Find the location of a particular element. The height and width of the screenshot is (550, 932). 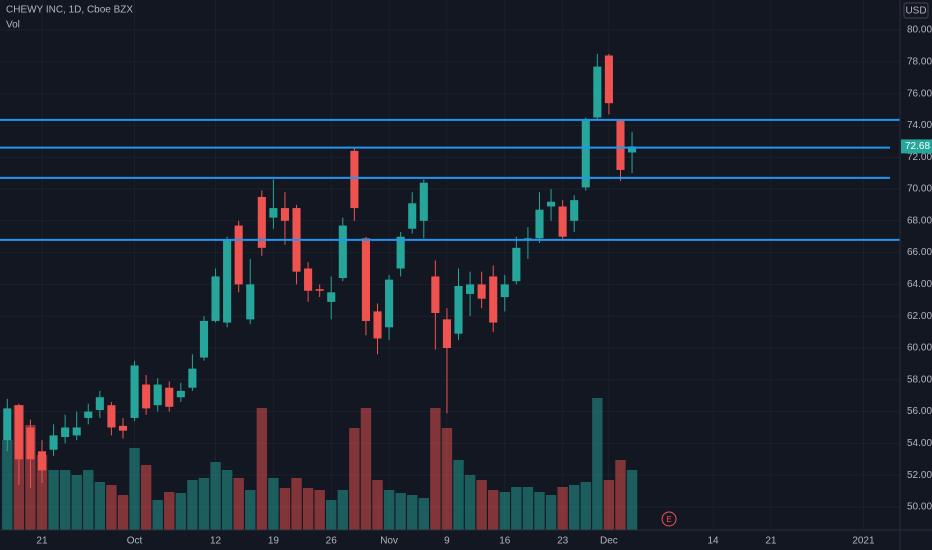

y-tick-label: 58.00 is located at coordinates (919, 379).